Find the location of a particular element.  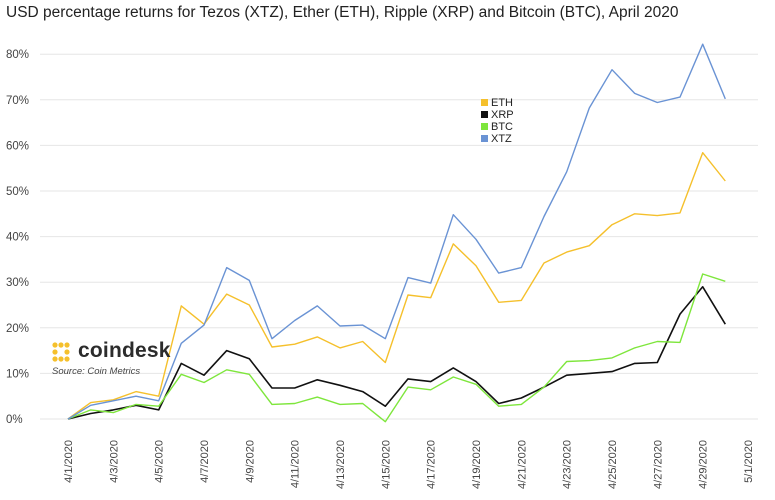

coindesk-logo-icon is located at coordinates (61, 352).